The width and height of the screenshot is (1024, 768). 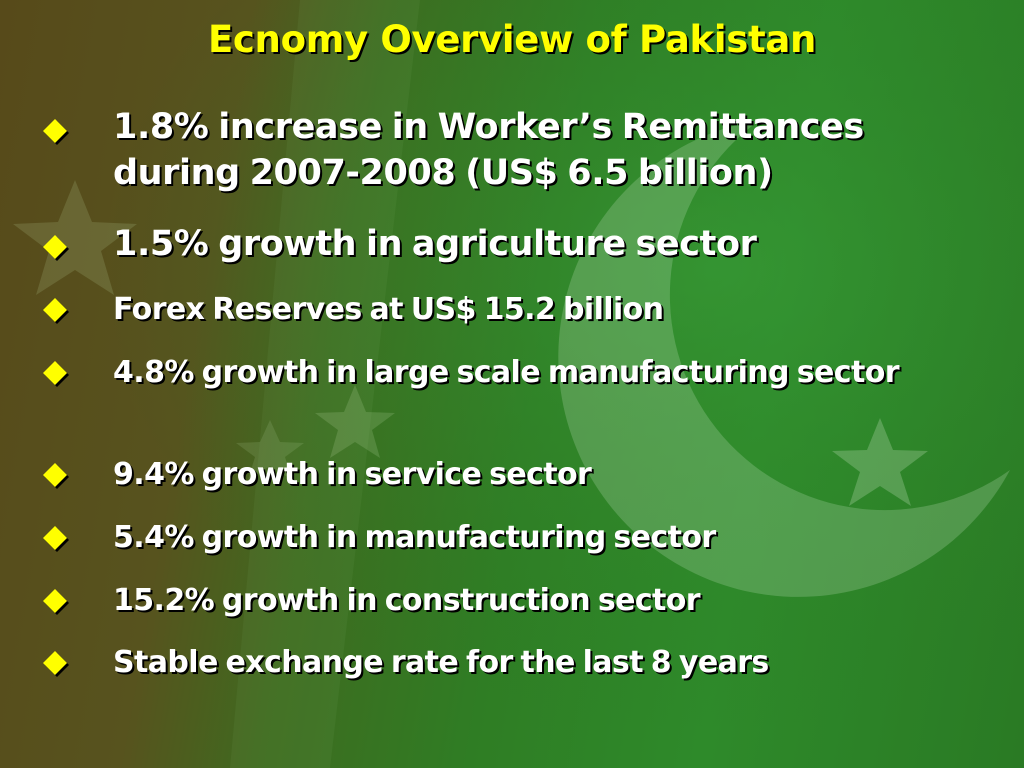 I want to click on slide-title: Ecnomy Overview of Pakistan, so click(x=512, y=39).